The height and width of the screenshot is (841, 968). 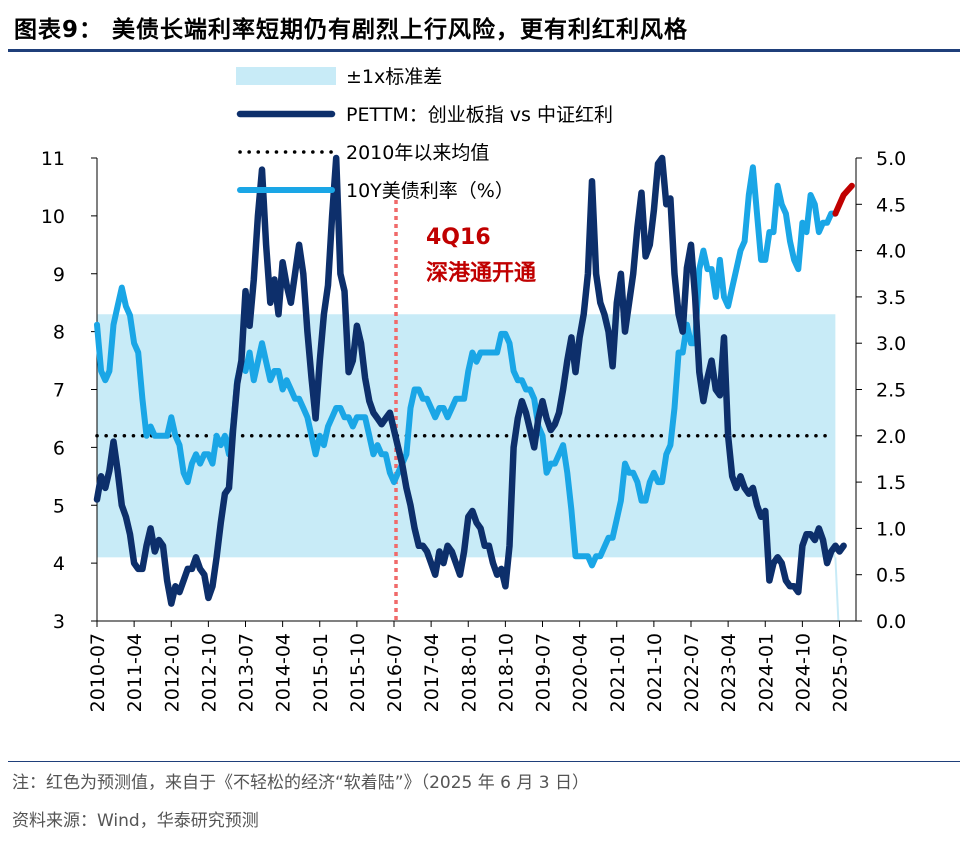 I want to click on x-tick-label: 2025-07, so click(x=841, y=672).